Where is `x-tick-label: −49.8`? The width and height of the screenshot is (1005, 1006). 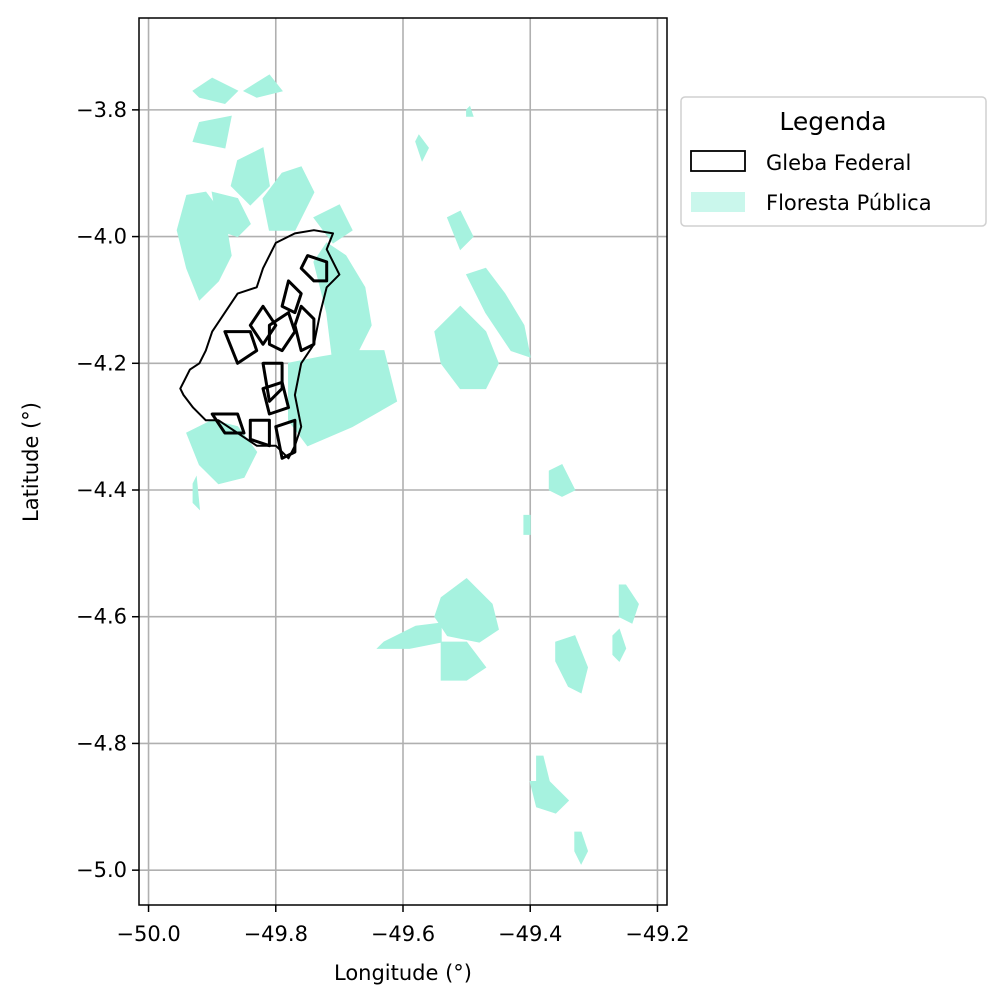 x-tick-label: −49.8 is located at coordinates (276, 934).